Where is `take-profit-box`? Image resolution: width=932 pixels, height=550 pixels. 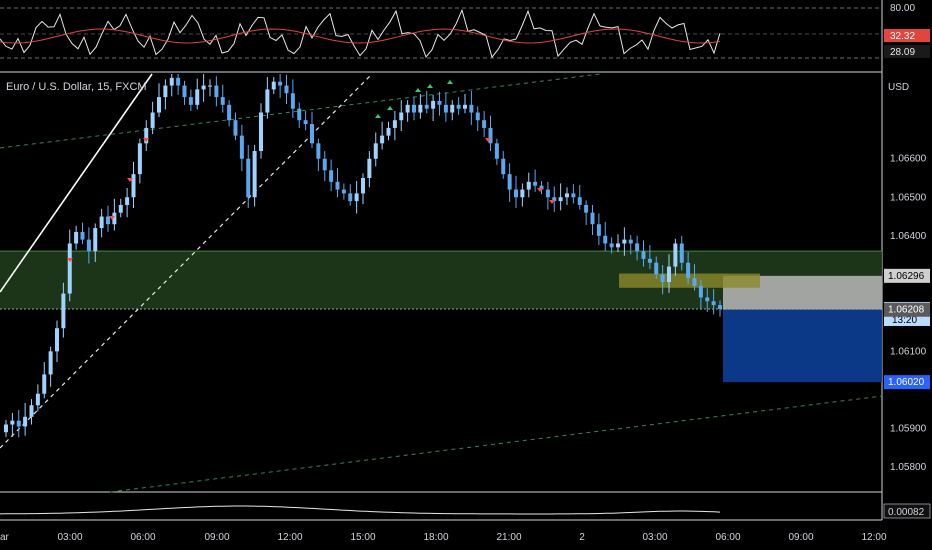 take-profit-box is located at coordinates (802, 346).